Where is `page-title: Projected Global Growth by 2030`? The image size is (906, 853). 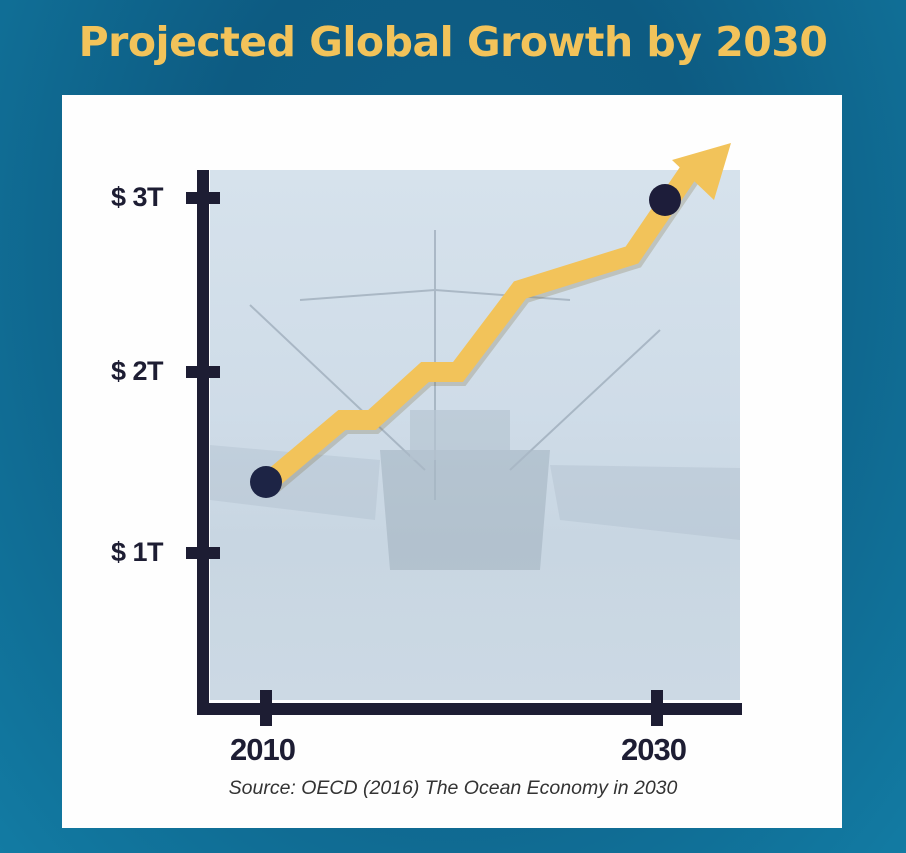
page-title: Projected Global Growth by 2030 is located at coordinates (453, 42).